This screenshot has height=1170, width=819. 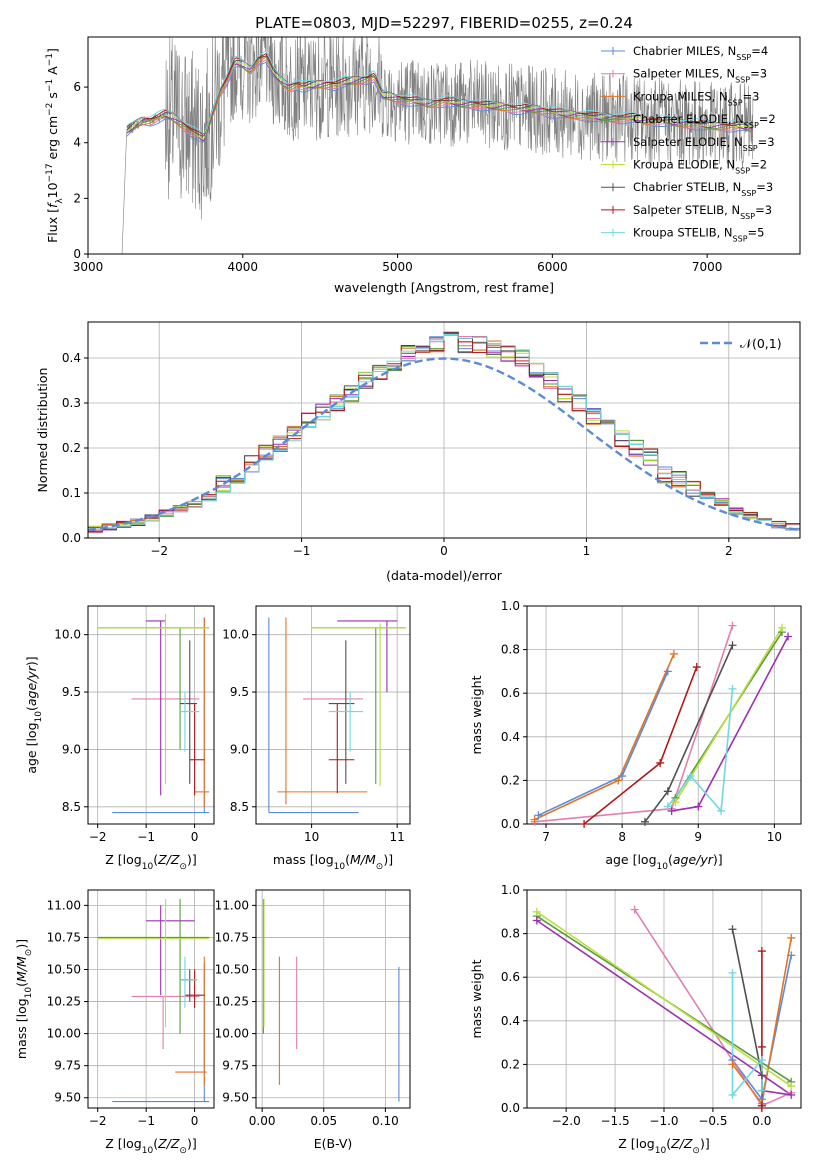 What do you see at coordinates (444, 287) in the screenshot?
I see `axis-label-part: wavelength [Angstrom, rest frame]` at bounding box center [444, 287].